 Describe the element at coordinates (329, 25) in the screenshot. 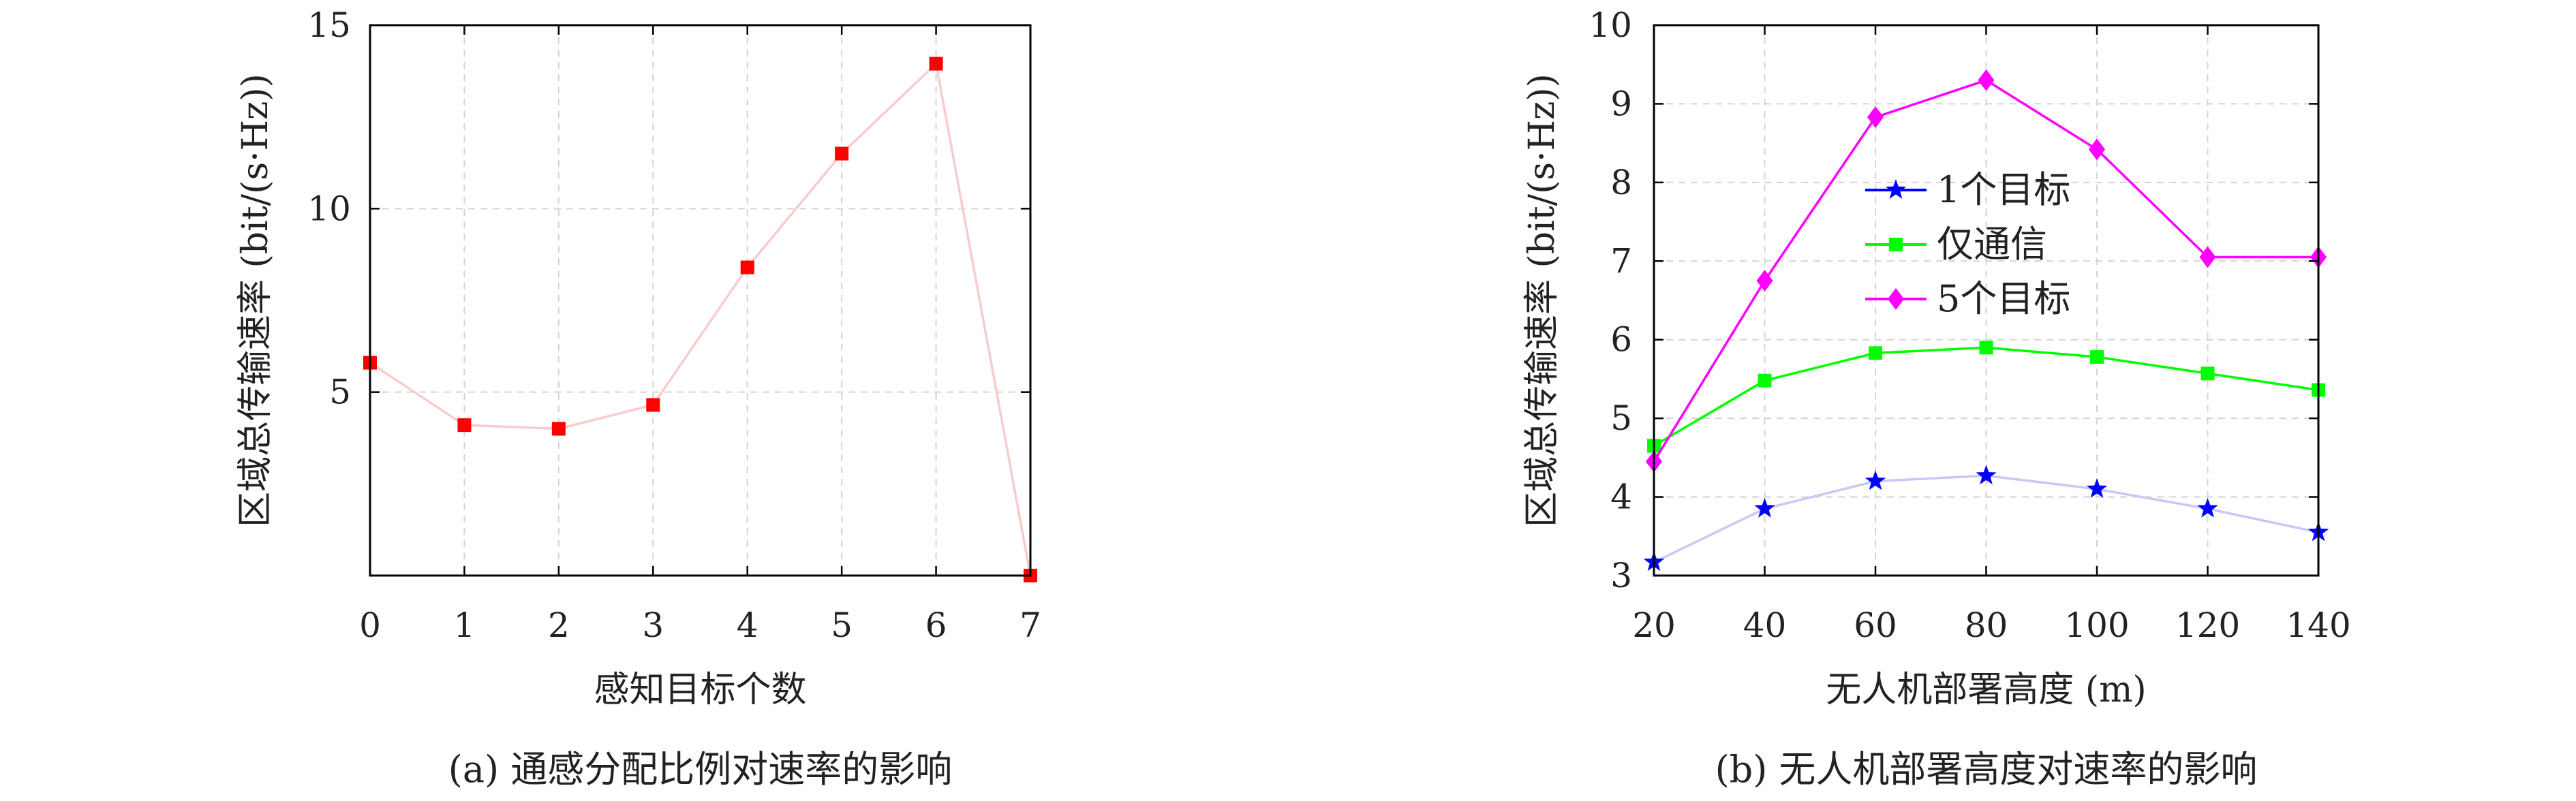

I see `y-tick-label: 15` at that location.